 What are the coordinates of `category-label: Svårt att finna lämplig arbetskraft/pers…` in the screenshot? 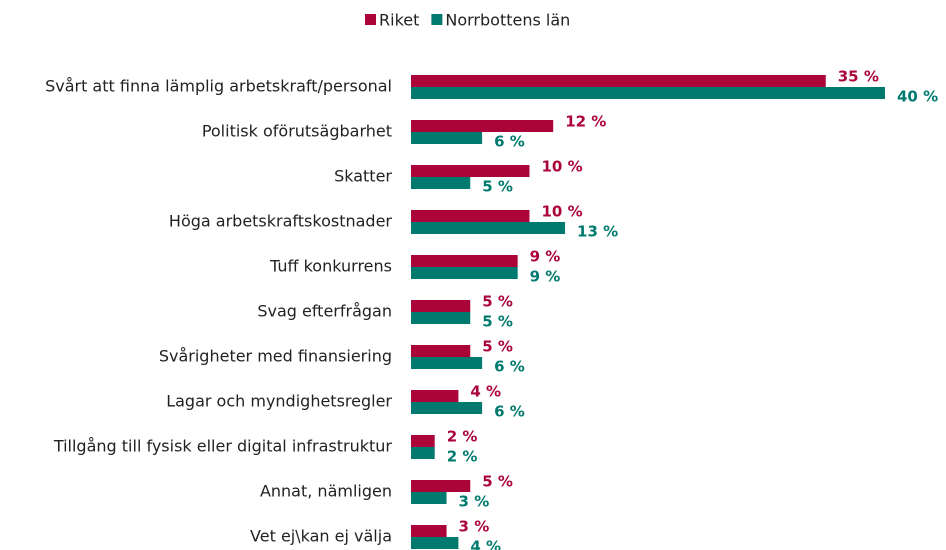 It's located at (218, 86).